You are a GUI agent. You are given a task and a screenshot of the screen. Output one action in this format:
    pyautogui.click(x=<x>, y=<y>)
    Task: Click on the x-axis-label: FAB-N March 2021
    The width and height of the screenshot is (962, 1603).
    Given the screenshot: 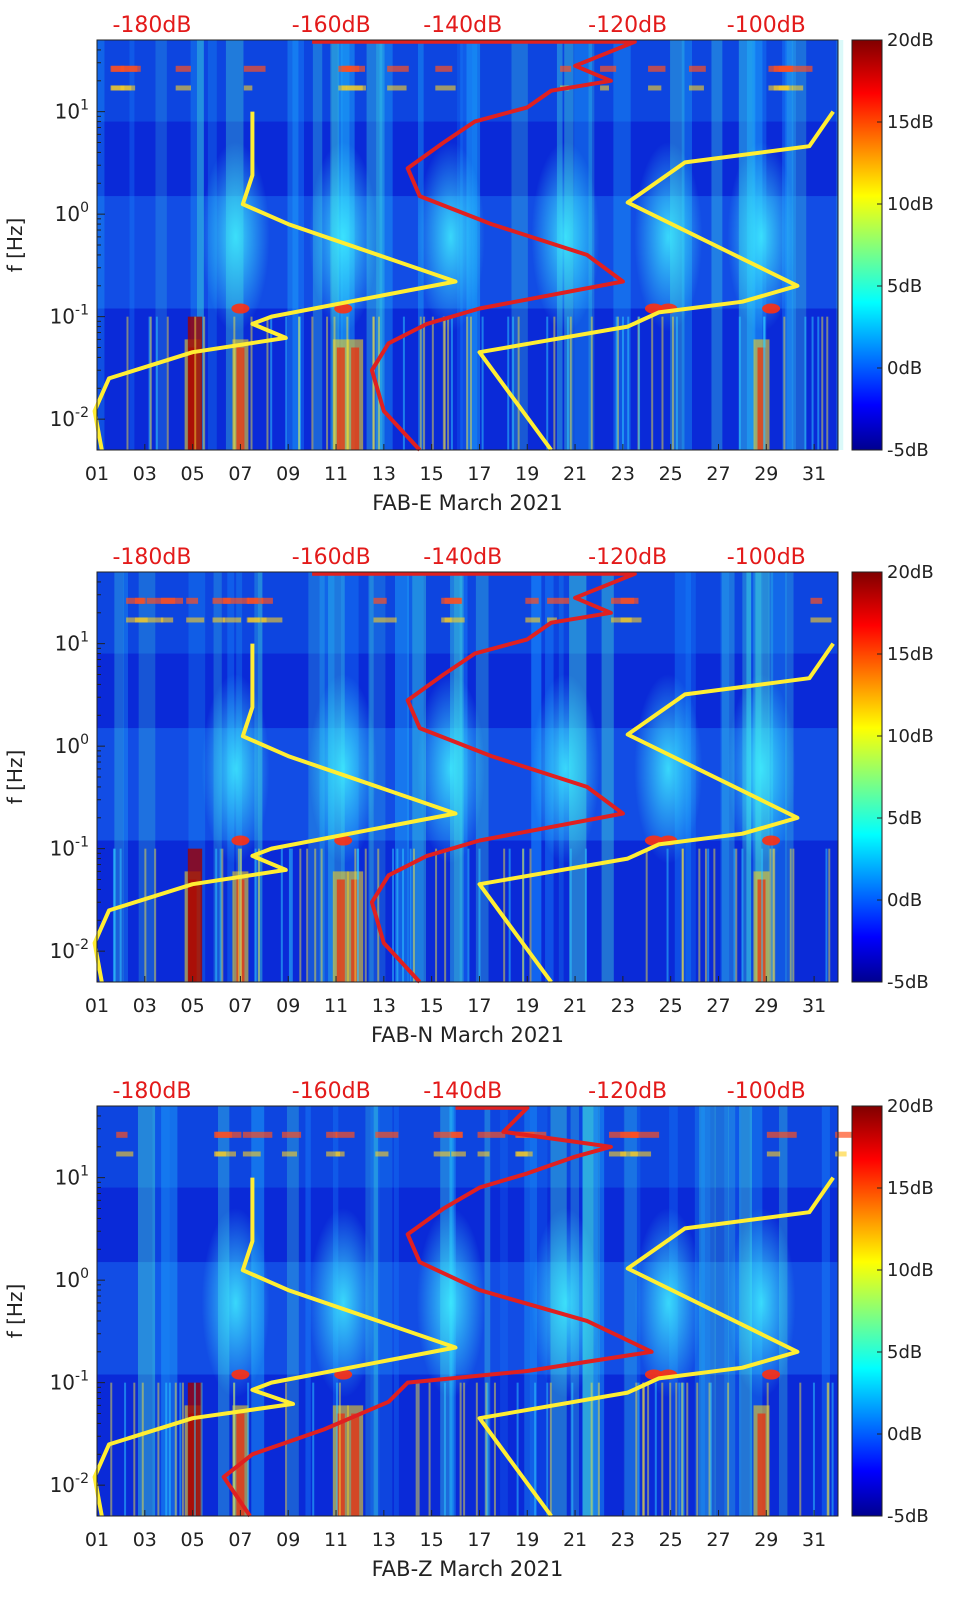 What is the action you would take?
    pyautogui.click(x=467, y=1035)
    